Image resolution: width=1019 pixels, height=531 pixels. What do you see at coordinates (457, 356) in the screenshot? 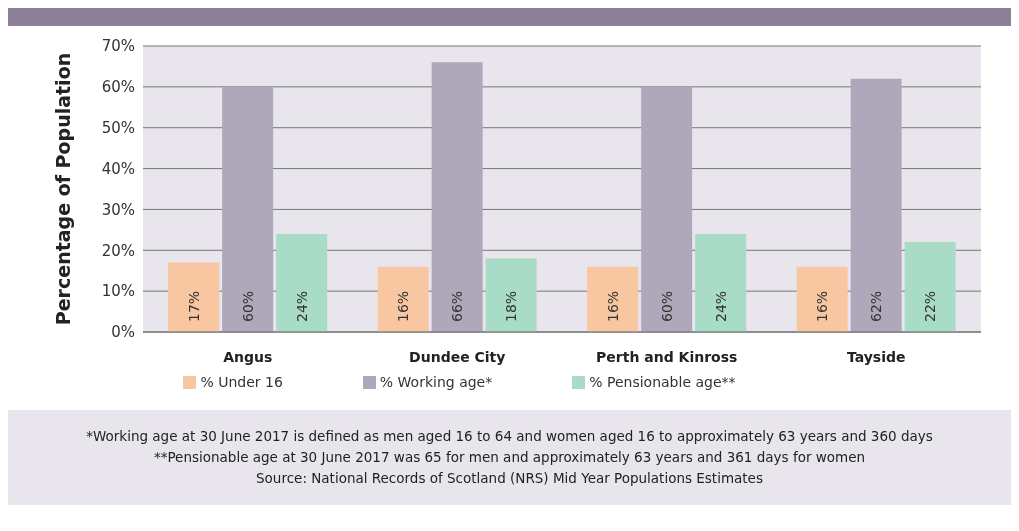
I see `x-tick-label: Dundee City` at bounding box center [457, 356].